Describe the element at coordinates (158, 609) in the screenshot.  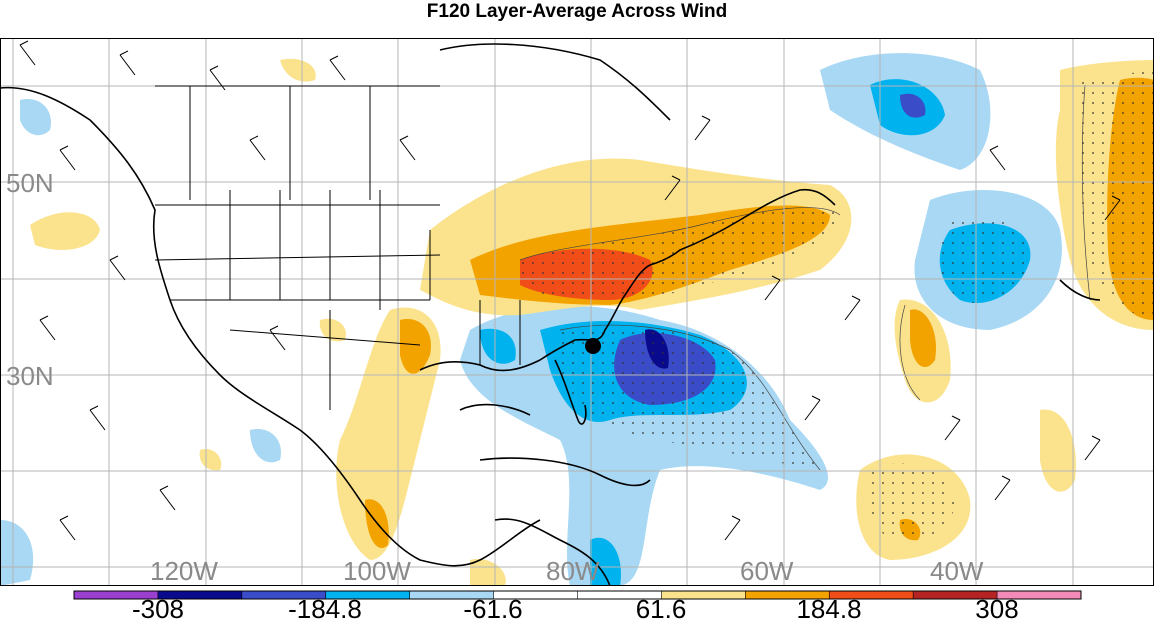
I see `colorbar-label: -308` at that location.